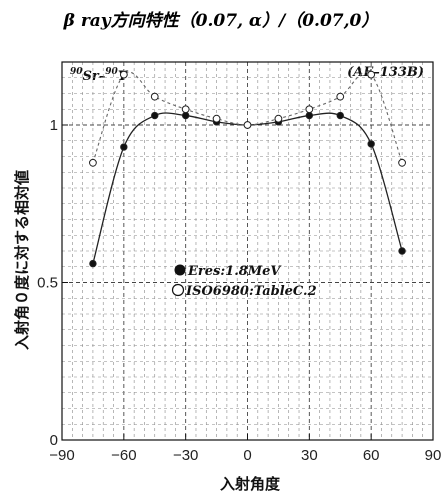 This screenshot has width=443, height=497. I want to click on x-axis-label: 入射角度, so click(250, 484).